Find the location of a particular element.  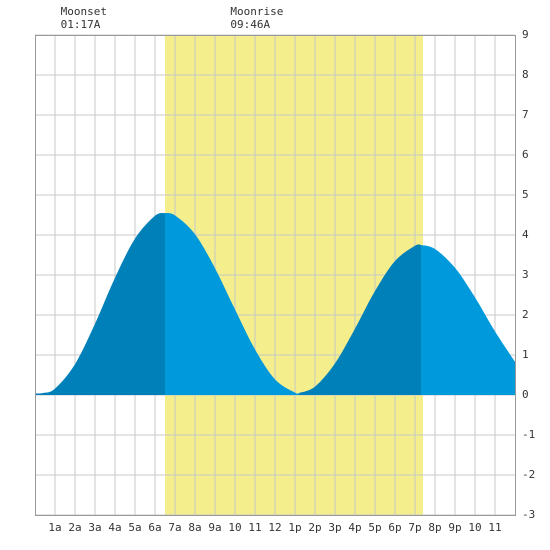

y-tick-label: 6 is located at coordinates (525, 154).